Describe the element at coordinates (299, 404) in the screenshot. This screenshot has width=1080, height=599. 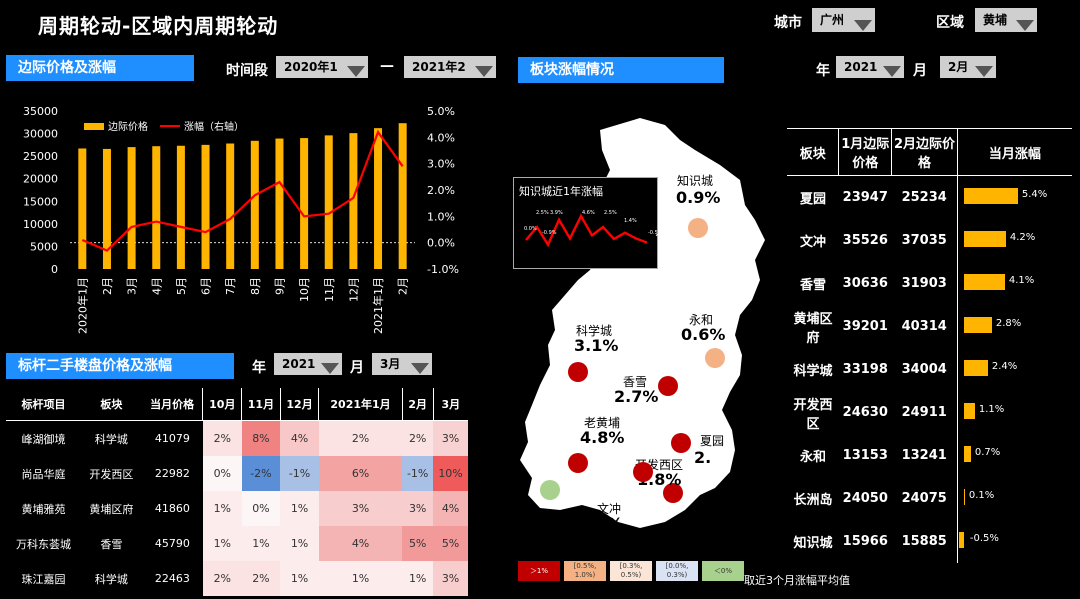
I see `table-header-cell: 12月` at that location.